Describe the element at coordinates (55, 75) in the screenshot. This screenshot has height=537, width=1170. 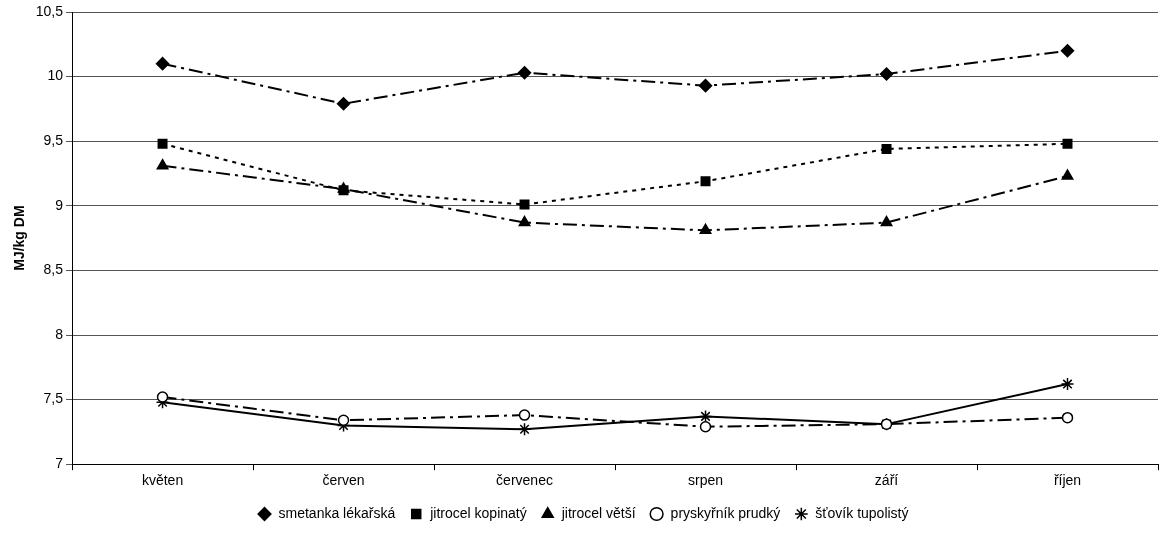
I see `y-tick-label: 10` at that location.